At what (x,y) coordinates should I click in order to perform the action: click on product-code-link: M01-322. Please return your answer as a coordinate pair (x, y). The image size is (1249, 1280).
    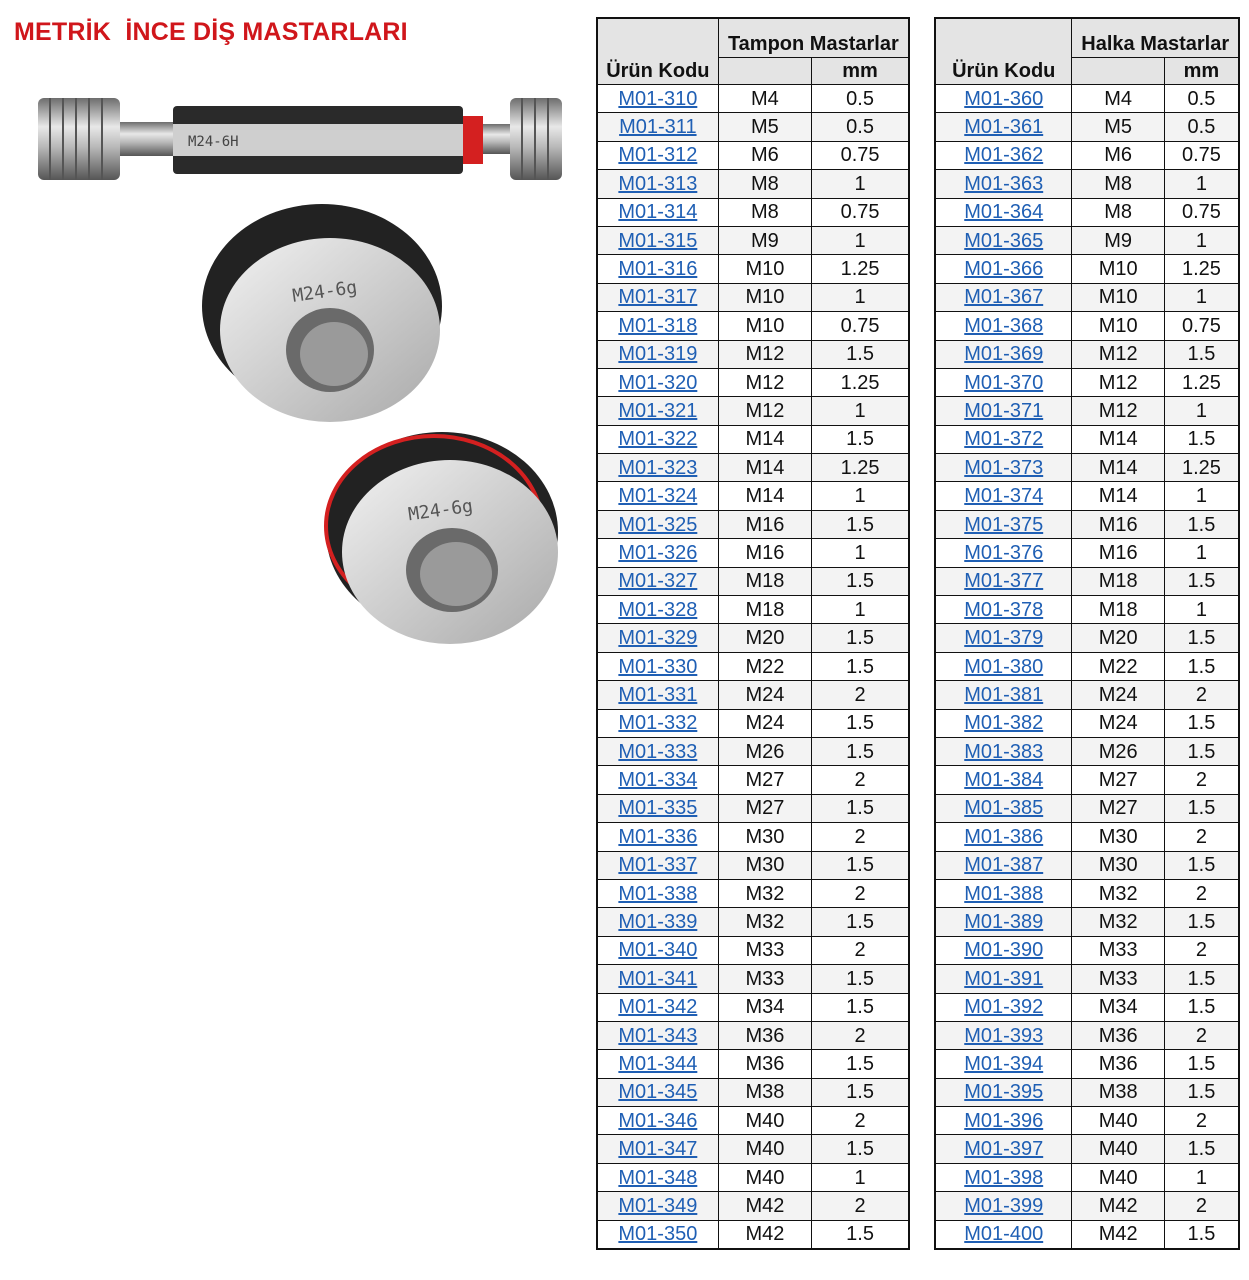
    Looking at the image, I should click on (658, 439).